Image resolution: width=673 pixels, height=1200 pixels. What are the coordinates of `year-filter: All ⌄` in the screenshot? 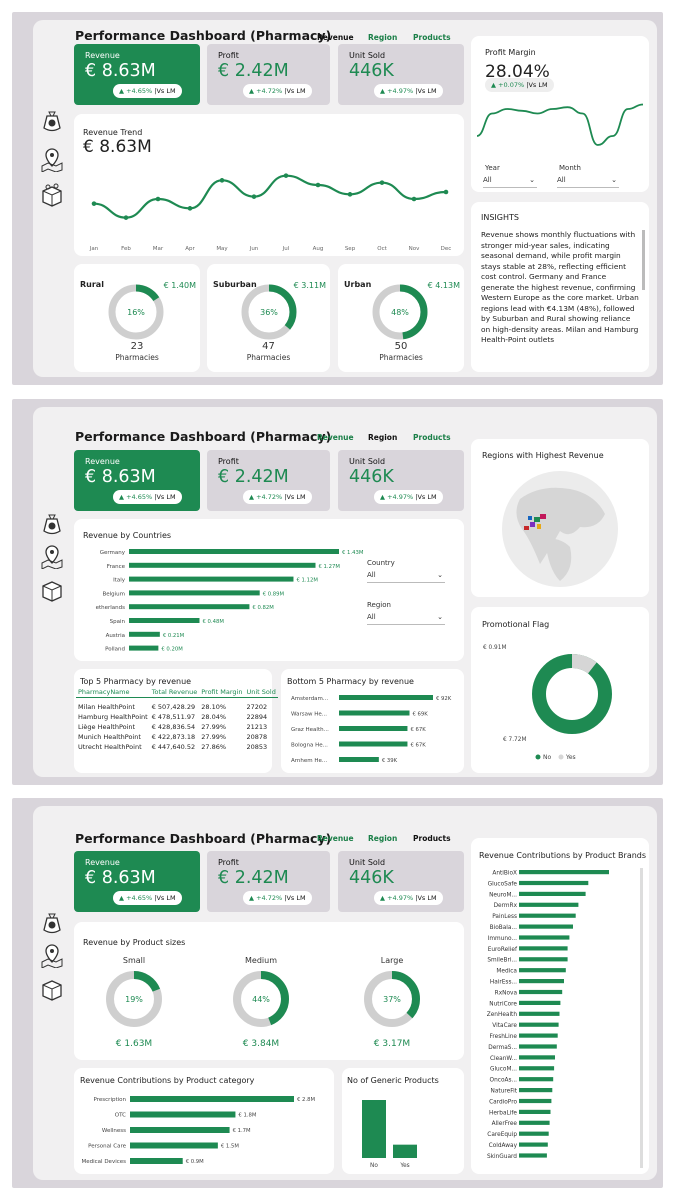 It's located at (510, 182).